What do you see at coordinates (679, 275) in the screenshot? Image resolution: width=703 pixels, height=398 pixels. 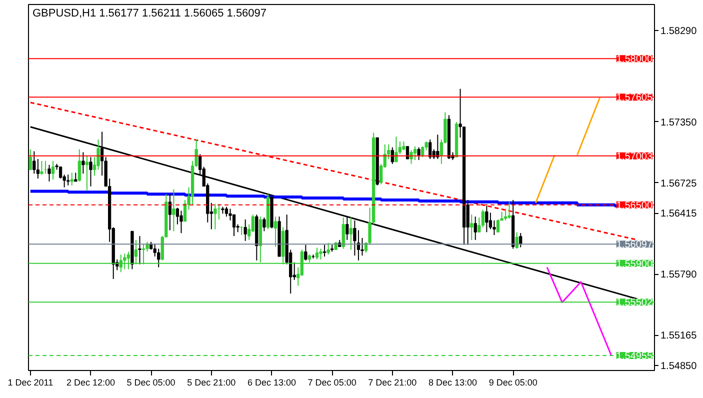 I see `y-tick-label: 1.55790` at bounding box center [679, 275].